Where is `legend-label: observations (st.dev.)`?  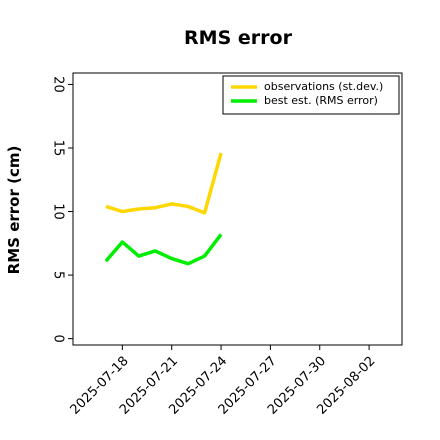
legend-label: observations (st.dev.) is located at coordinates (323, 86).